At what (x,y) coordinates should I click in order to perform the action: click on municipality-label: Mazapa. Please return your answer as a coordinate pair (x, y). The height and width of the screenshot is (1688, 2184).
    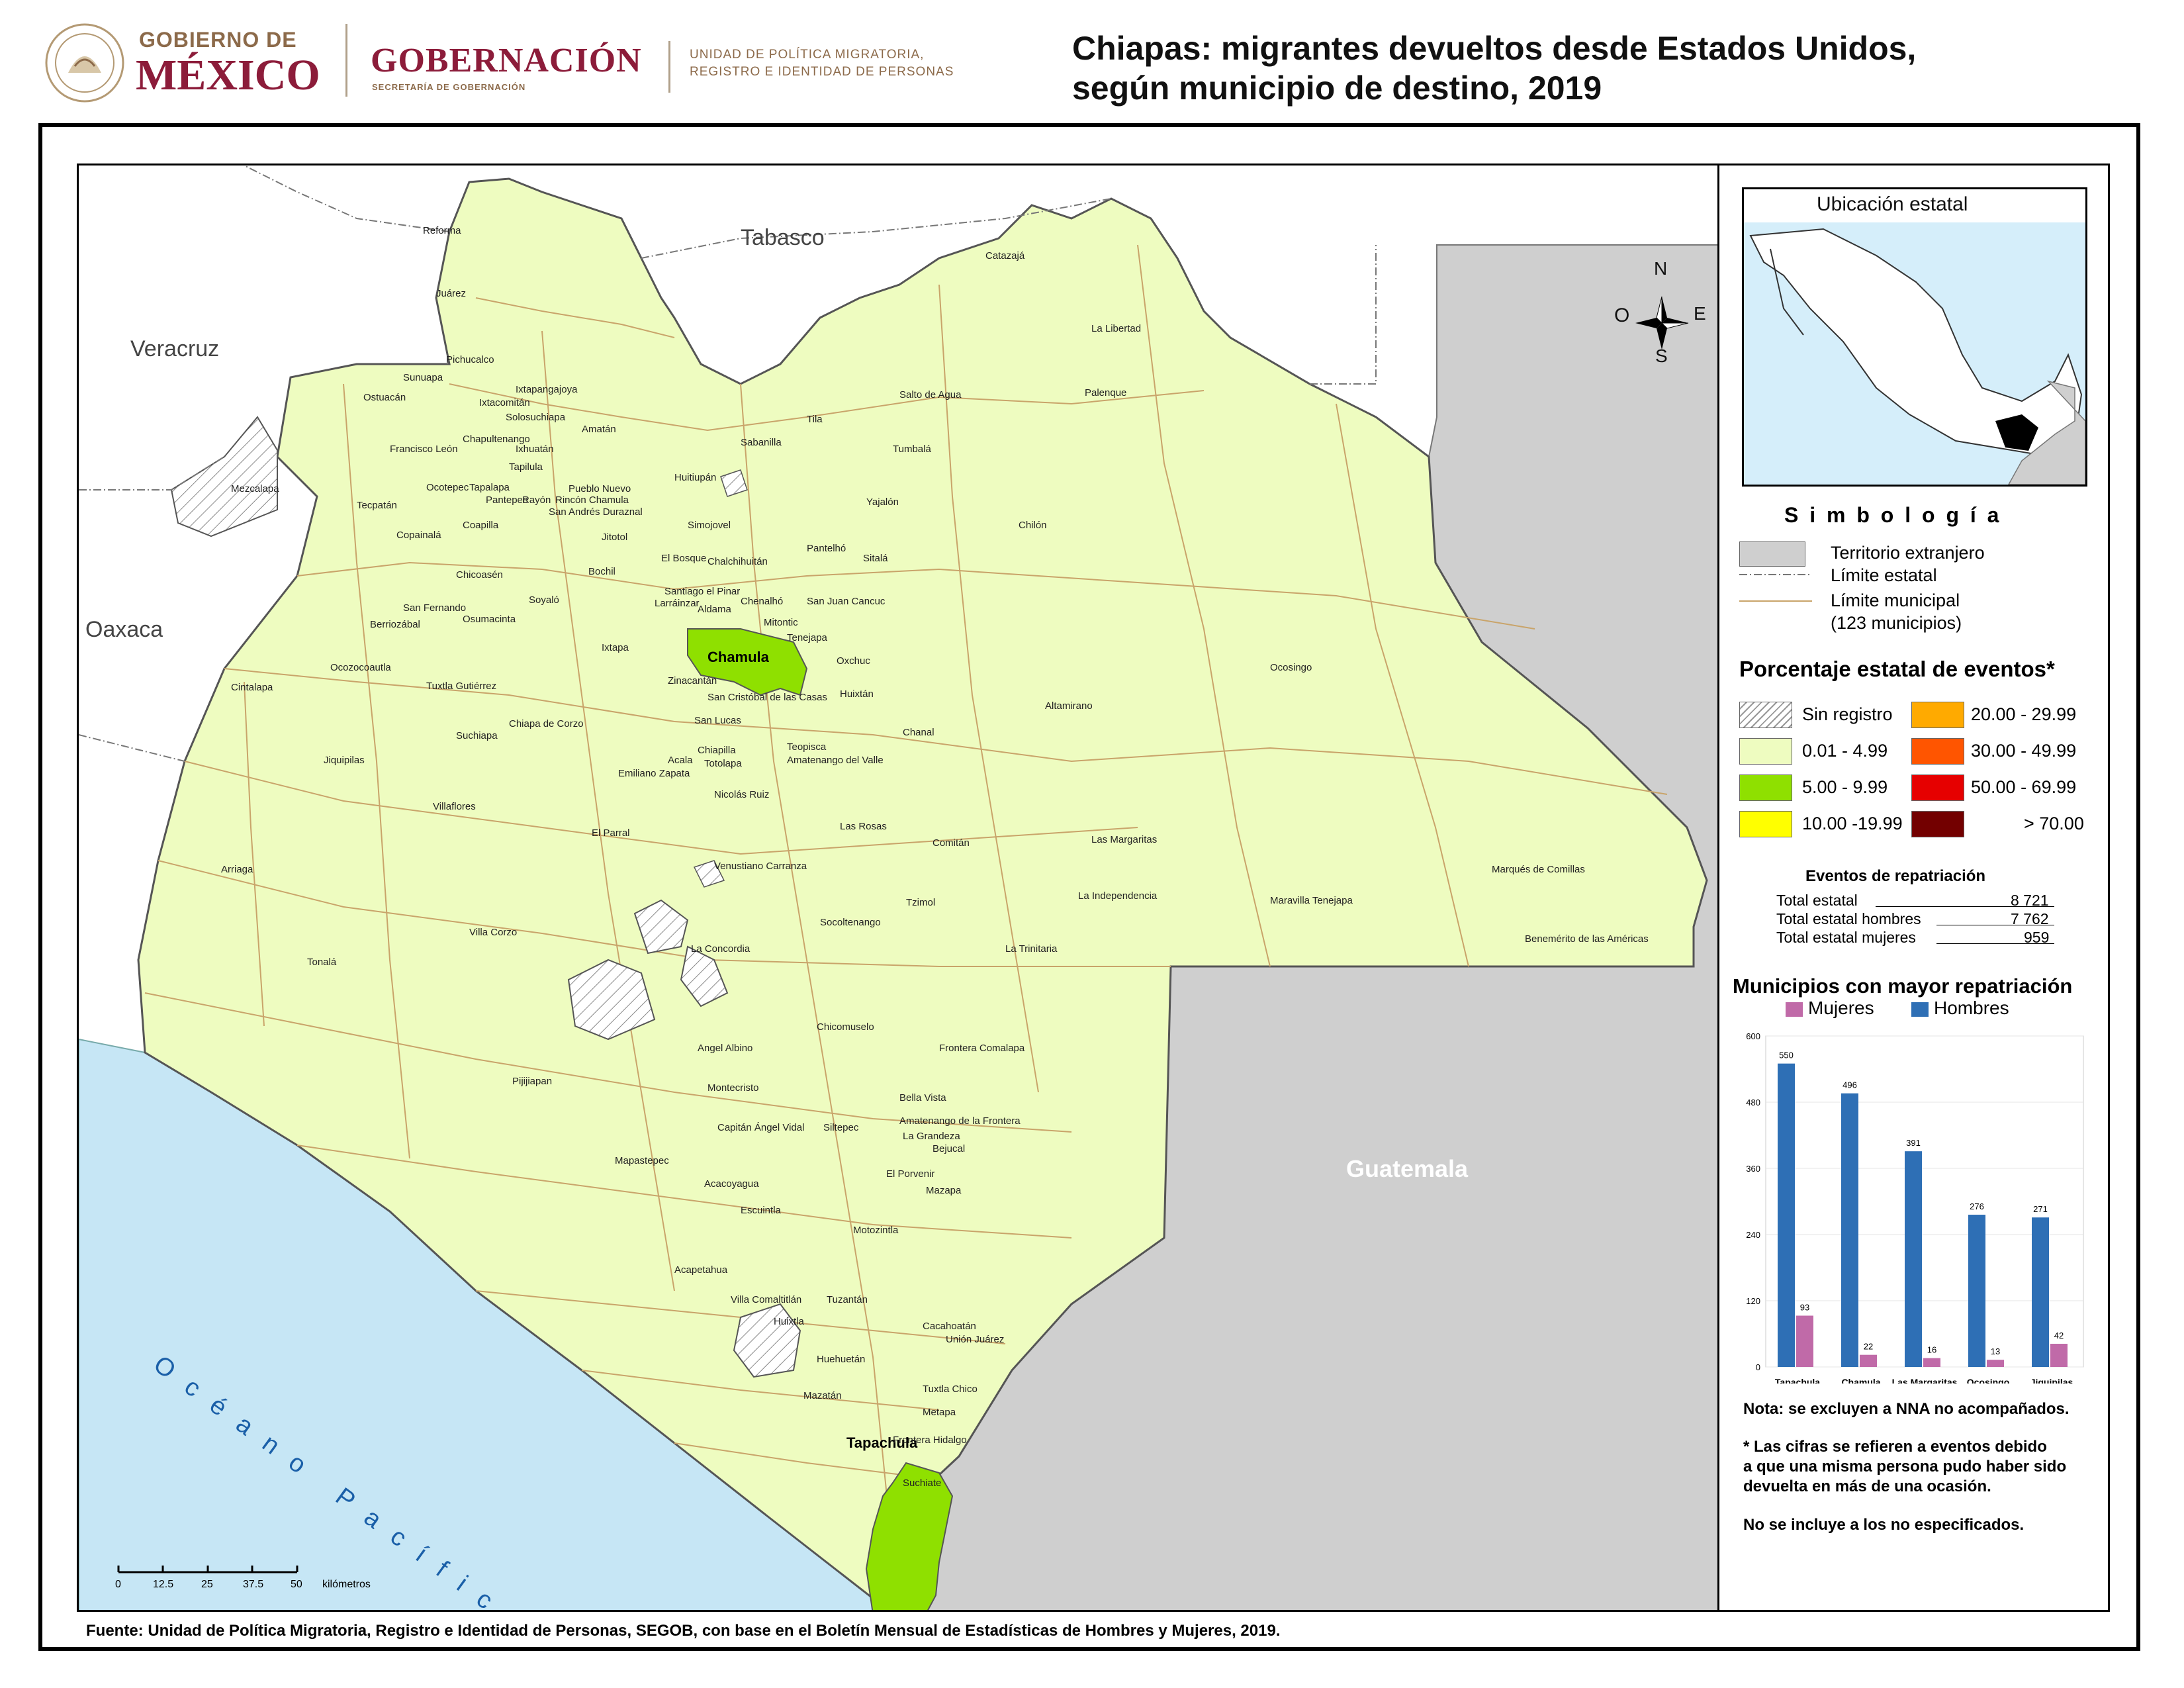
    Looking at the image, I should click on (944, 1190).